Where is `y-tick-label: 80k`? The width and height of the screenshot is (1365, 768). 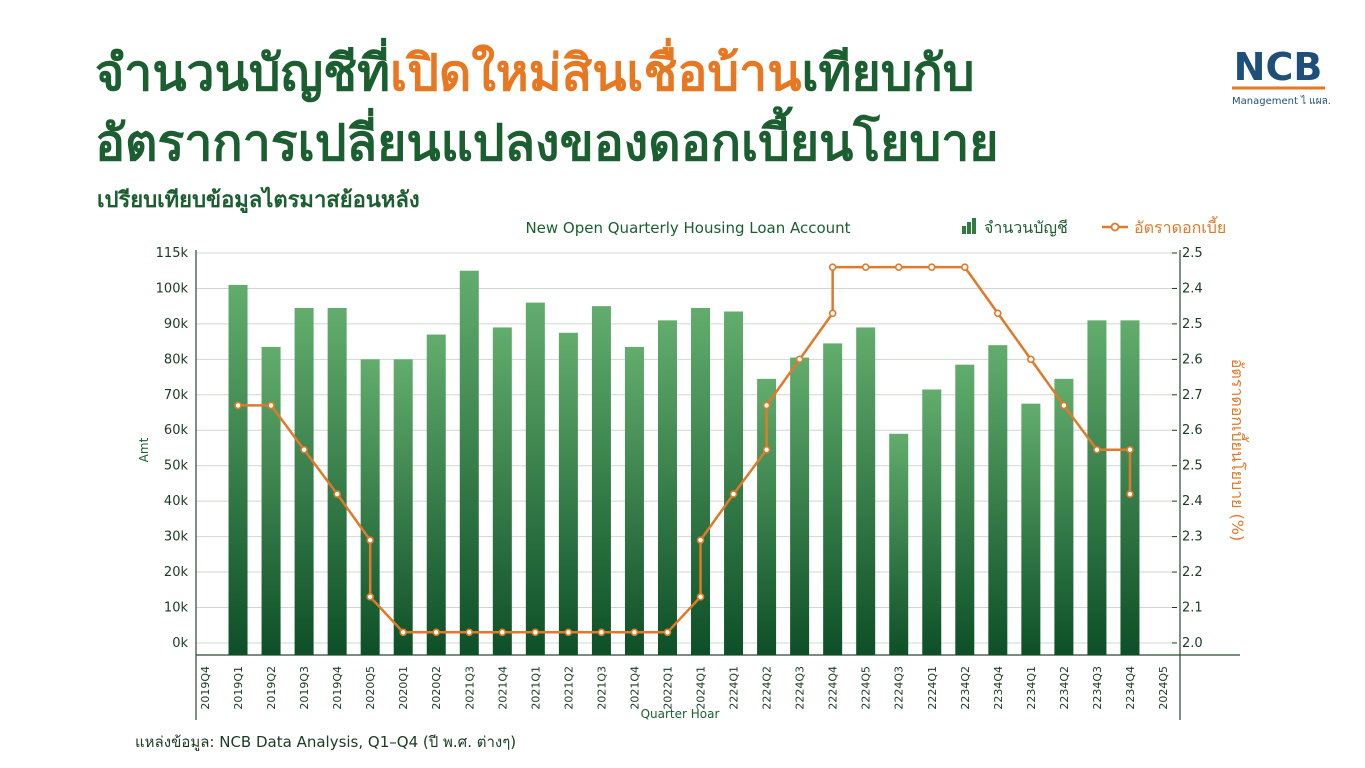
y-tick-label: 80k is located at coordinates (176, 359).